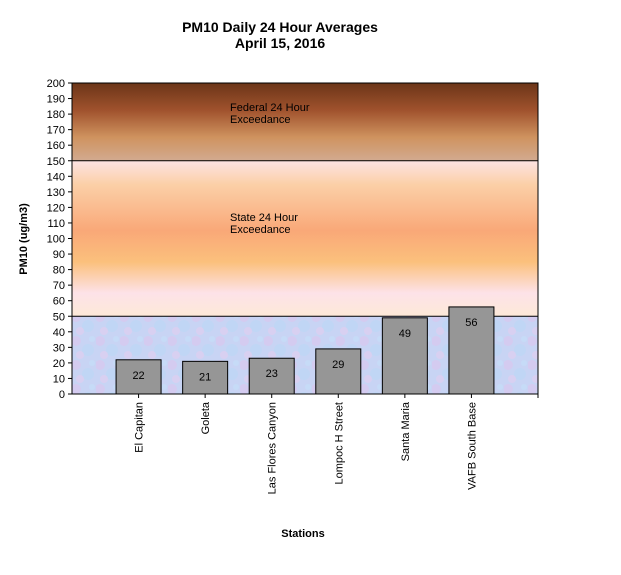 The image size is (621, 575). I want to click on data-label: 56, so click(471, 323).